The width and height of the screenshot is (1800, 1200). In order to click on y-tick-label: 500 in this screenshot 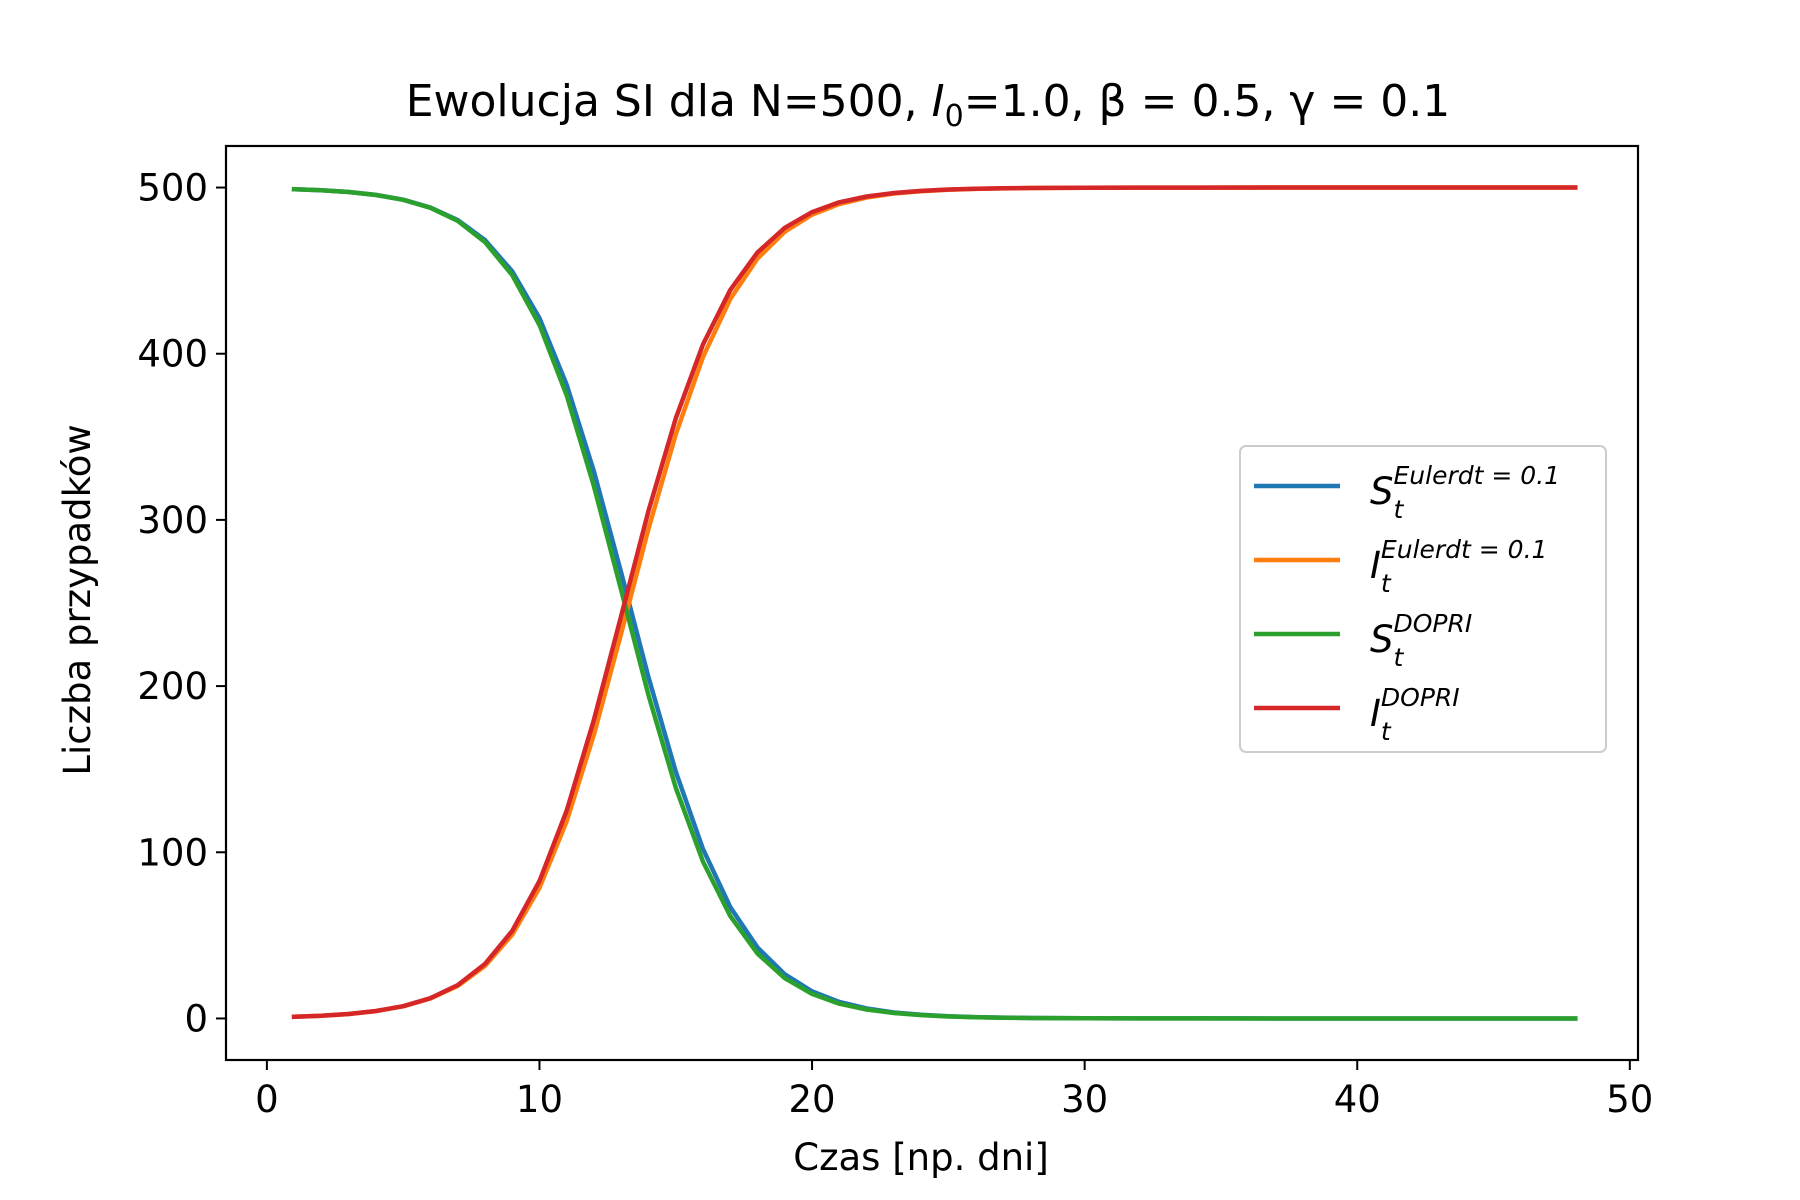, I will do `click(172, 188)`.